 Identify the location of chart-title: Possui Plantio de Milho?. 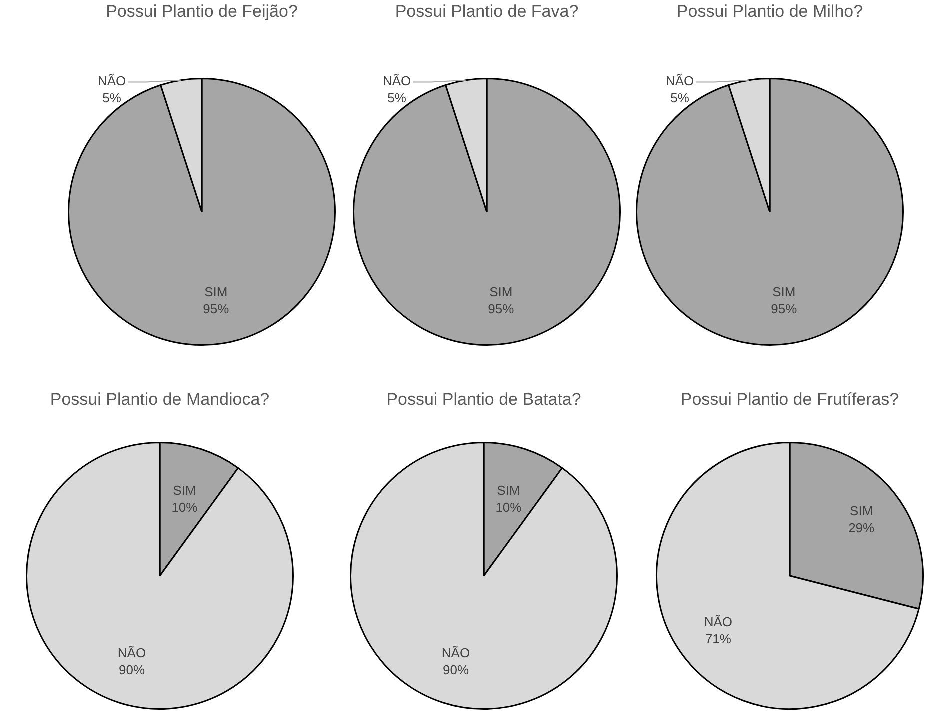
(770, 12).